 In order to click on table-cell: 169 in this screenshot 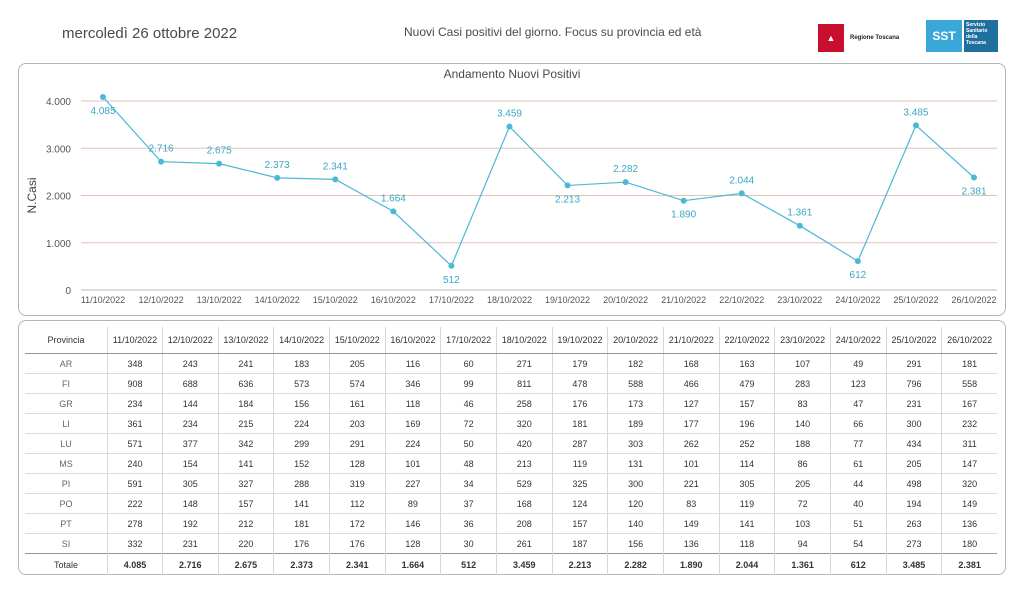, I will do `click(412, 423)`.